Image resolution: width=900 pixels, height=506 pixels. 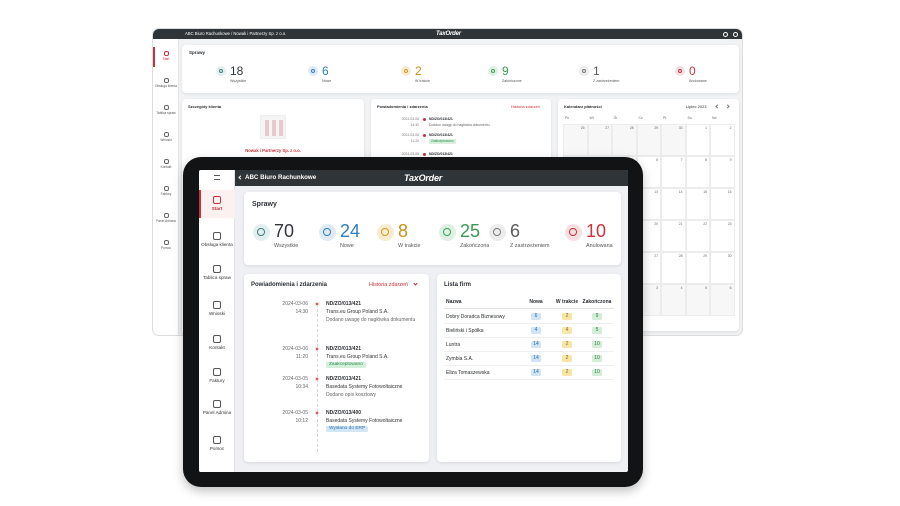 What do you see at coordinates (273, 127) in the screenshot?
I see `client-illustration` at bounding box center [273, 127].